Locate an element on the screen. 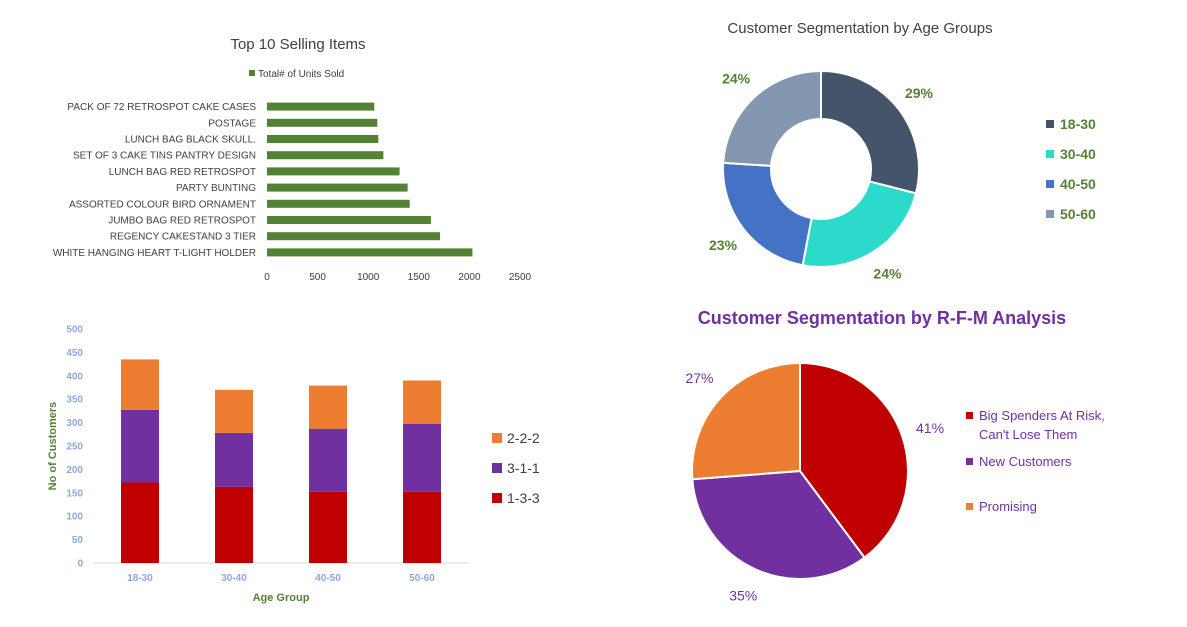 The height and width of the screenshot is (627, 1187). stacked-ytick: 50 is located at coordinates (78, 540).